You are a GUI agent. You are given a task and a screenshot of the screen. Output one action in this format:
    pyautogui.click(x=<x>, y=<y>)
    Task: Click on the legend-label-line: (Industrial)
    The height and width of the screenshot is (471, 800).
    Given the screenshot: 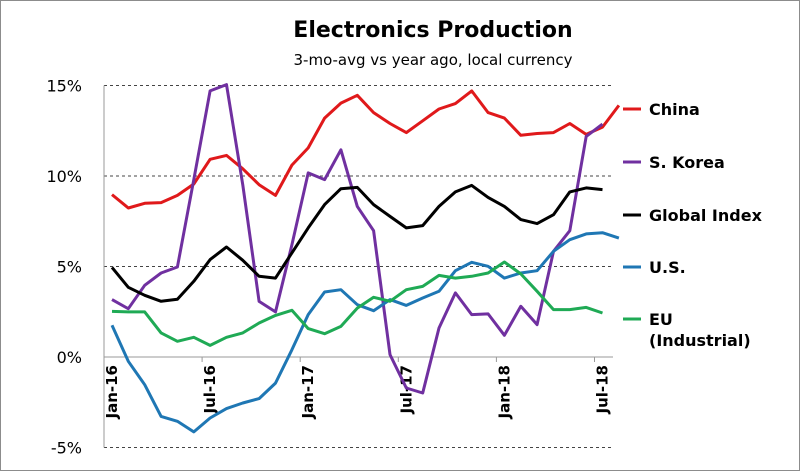 What is the action you would take?
    pyautogui.click(x=700, y=340)
    